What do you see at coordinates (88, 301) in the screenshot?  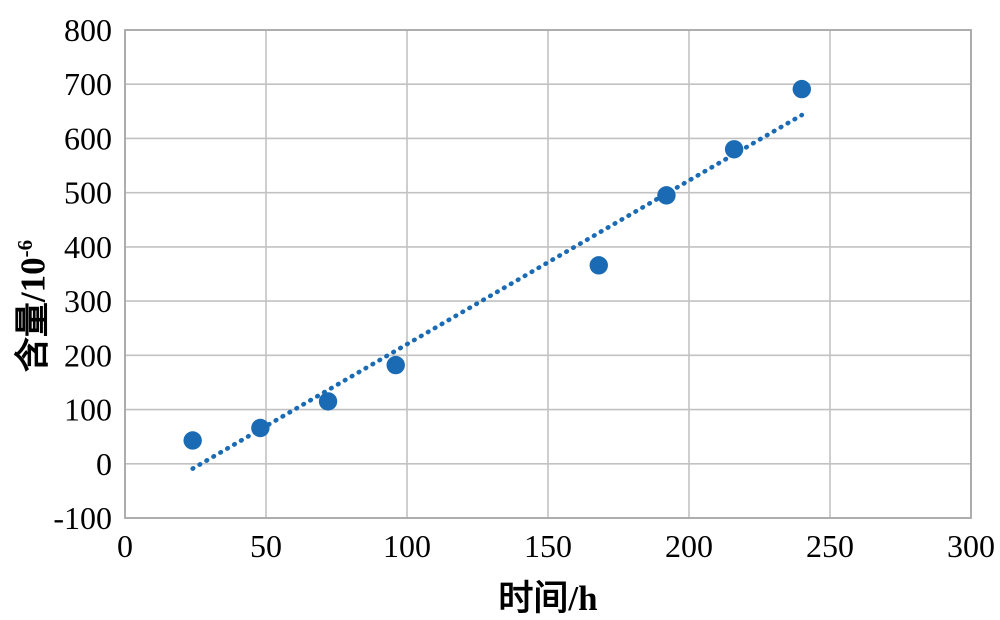 I see `y-tick-label: 300` at bounding box center [88, 301].